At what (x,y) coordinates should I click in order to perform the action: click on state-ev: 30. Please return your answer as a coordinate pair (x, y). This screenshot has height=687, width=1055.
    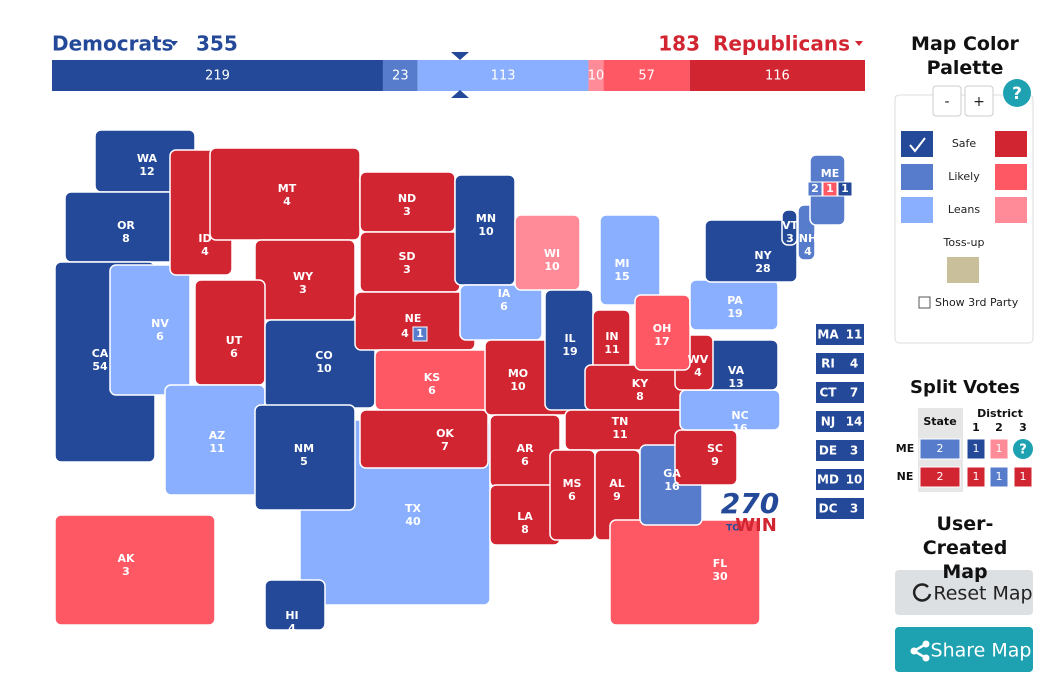
    Looking at the image, I should click on (720, 576).